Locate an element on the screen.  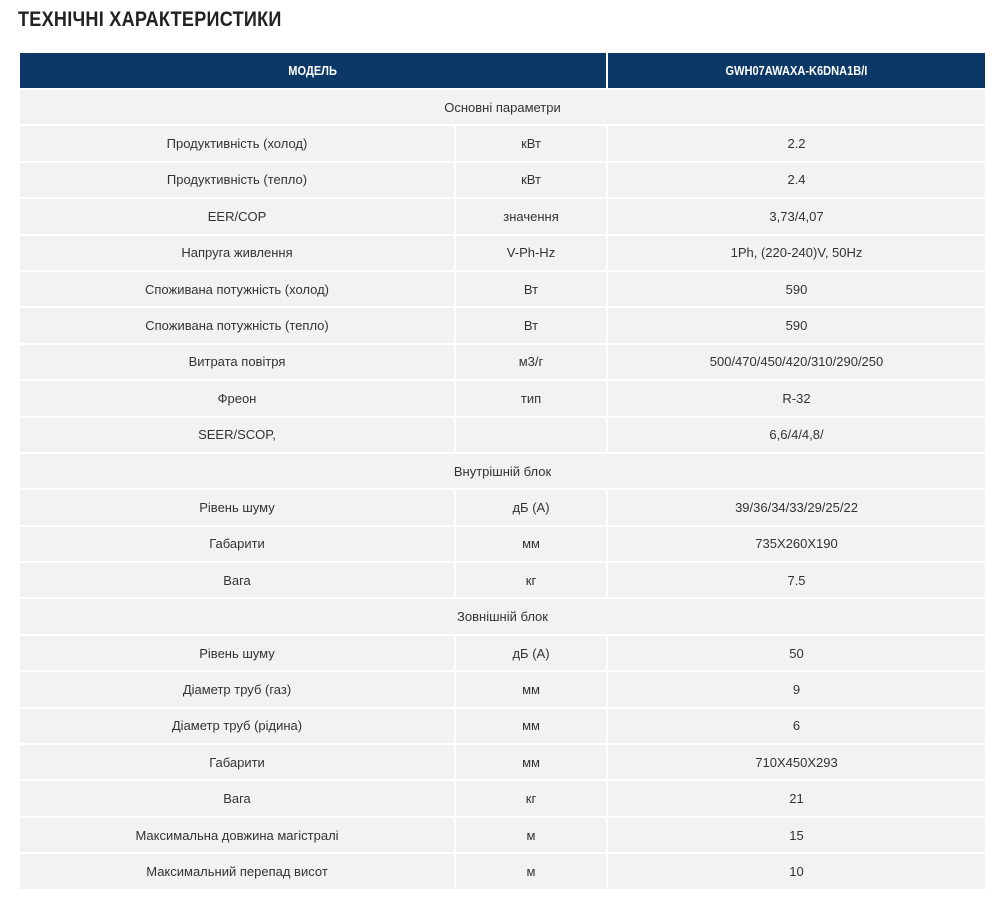
table-row: Діаметр труб (газ) мм 9 is located at coordinates (503, 689).